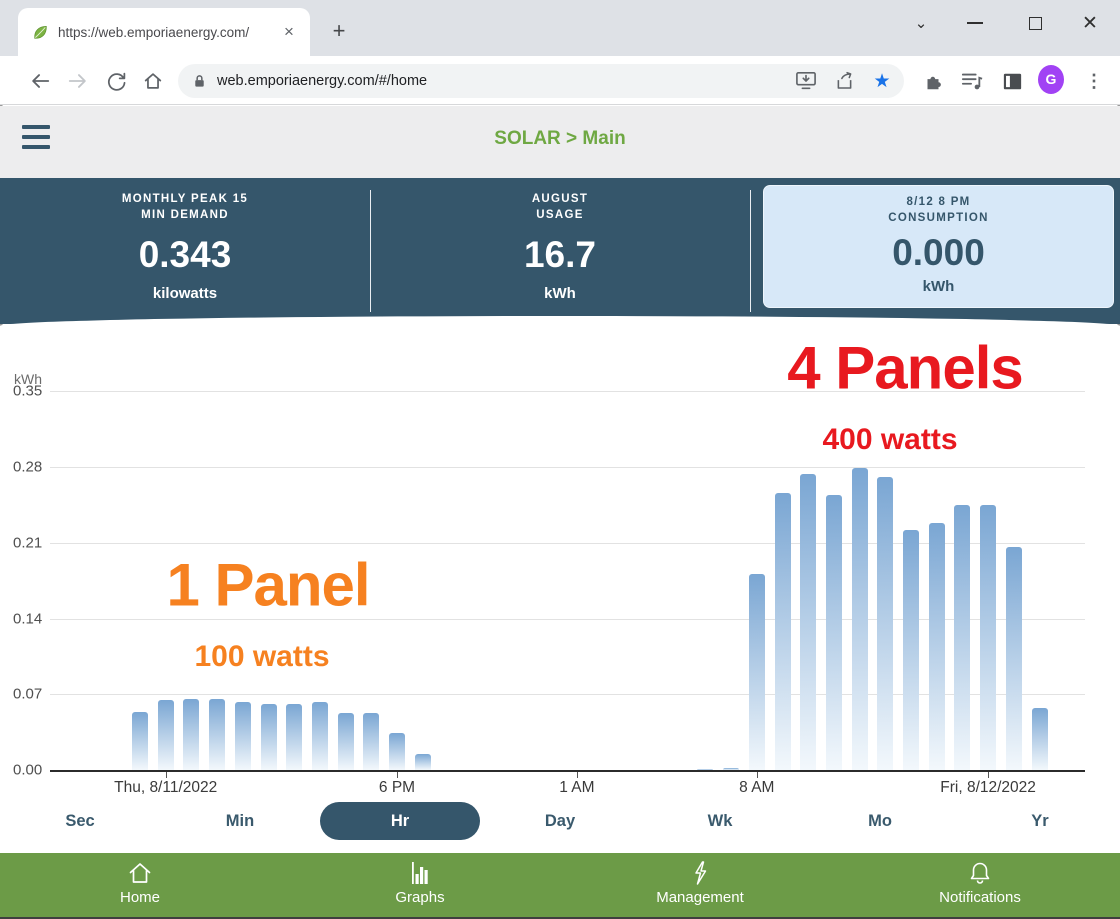 The width and height of the screenshot is (1120, 919). Describe the element at coordinates (166, 787) in the screenshot. I see `x-axis-label: Thu, 8/11/2022` at that location.